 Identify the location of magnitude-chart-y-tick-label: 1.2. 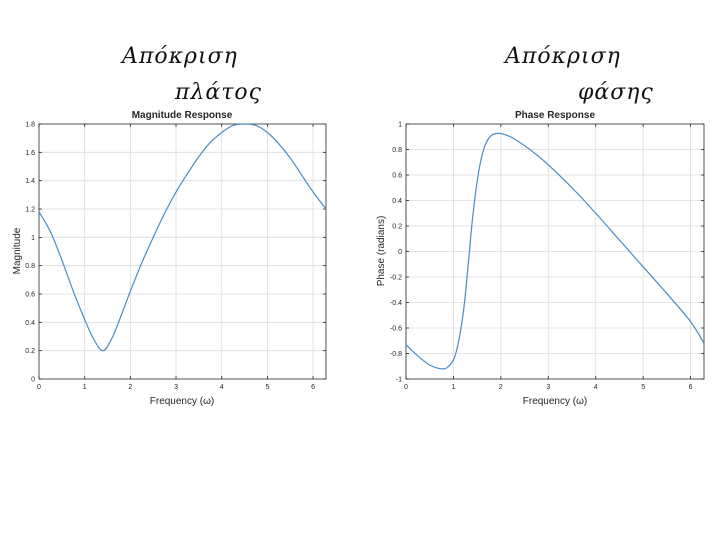
(30, 210).